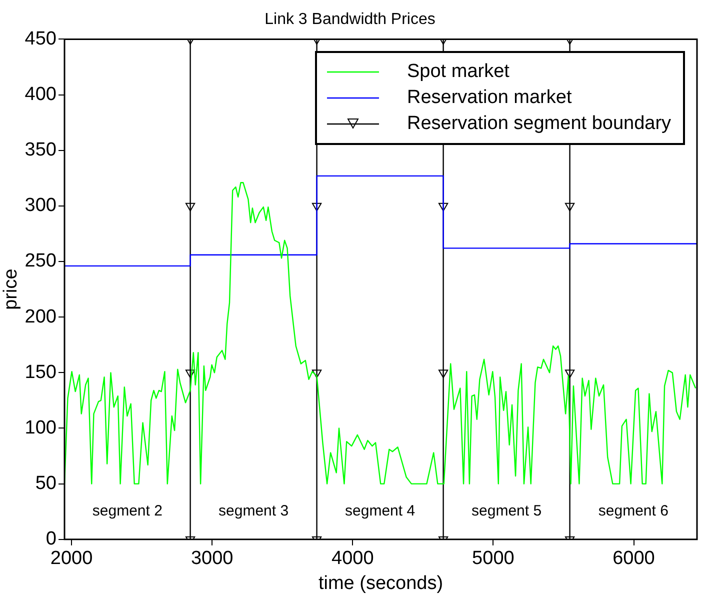 The height and width of the screenshot is (595, 703). I want to click on y-tick-label: 200, so click(40, 317).